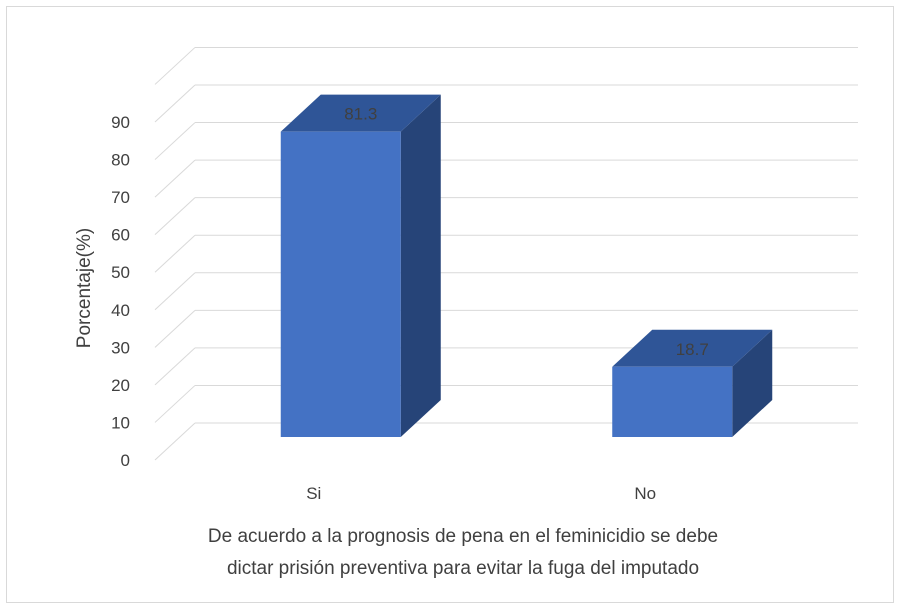  What do you see at coordinates (120, 272) in the screenshot?
I see `y-tick-label: 50` at bounding box center [120, 272].